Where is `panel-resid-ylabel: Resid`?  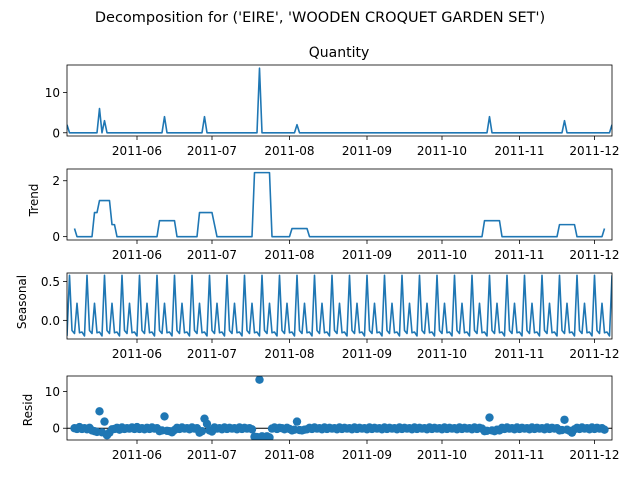
panel-resid-ylabel: Resid is located at coordinates (28, 410).